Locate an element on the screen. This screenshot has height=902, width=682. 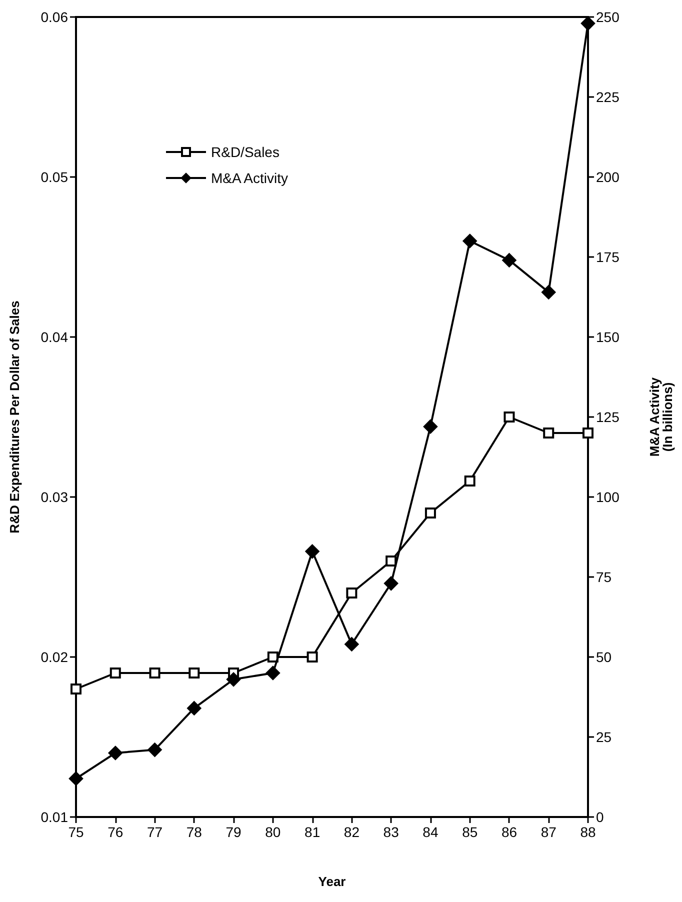
y2-tick-label: 225 is located at coordinates (608, 97).